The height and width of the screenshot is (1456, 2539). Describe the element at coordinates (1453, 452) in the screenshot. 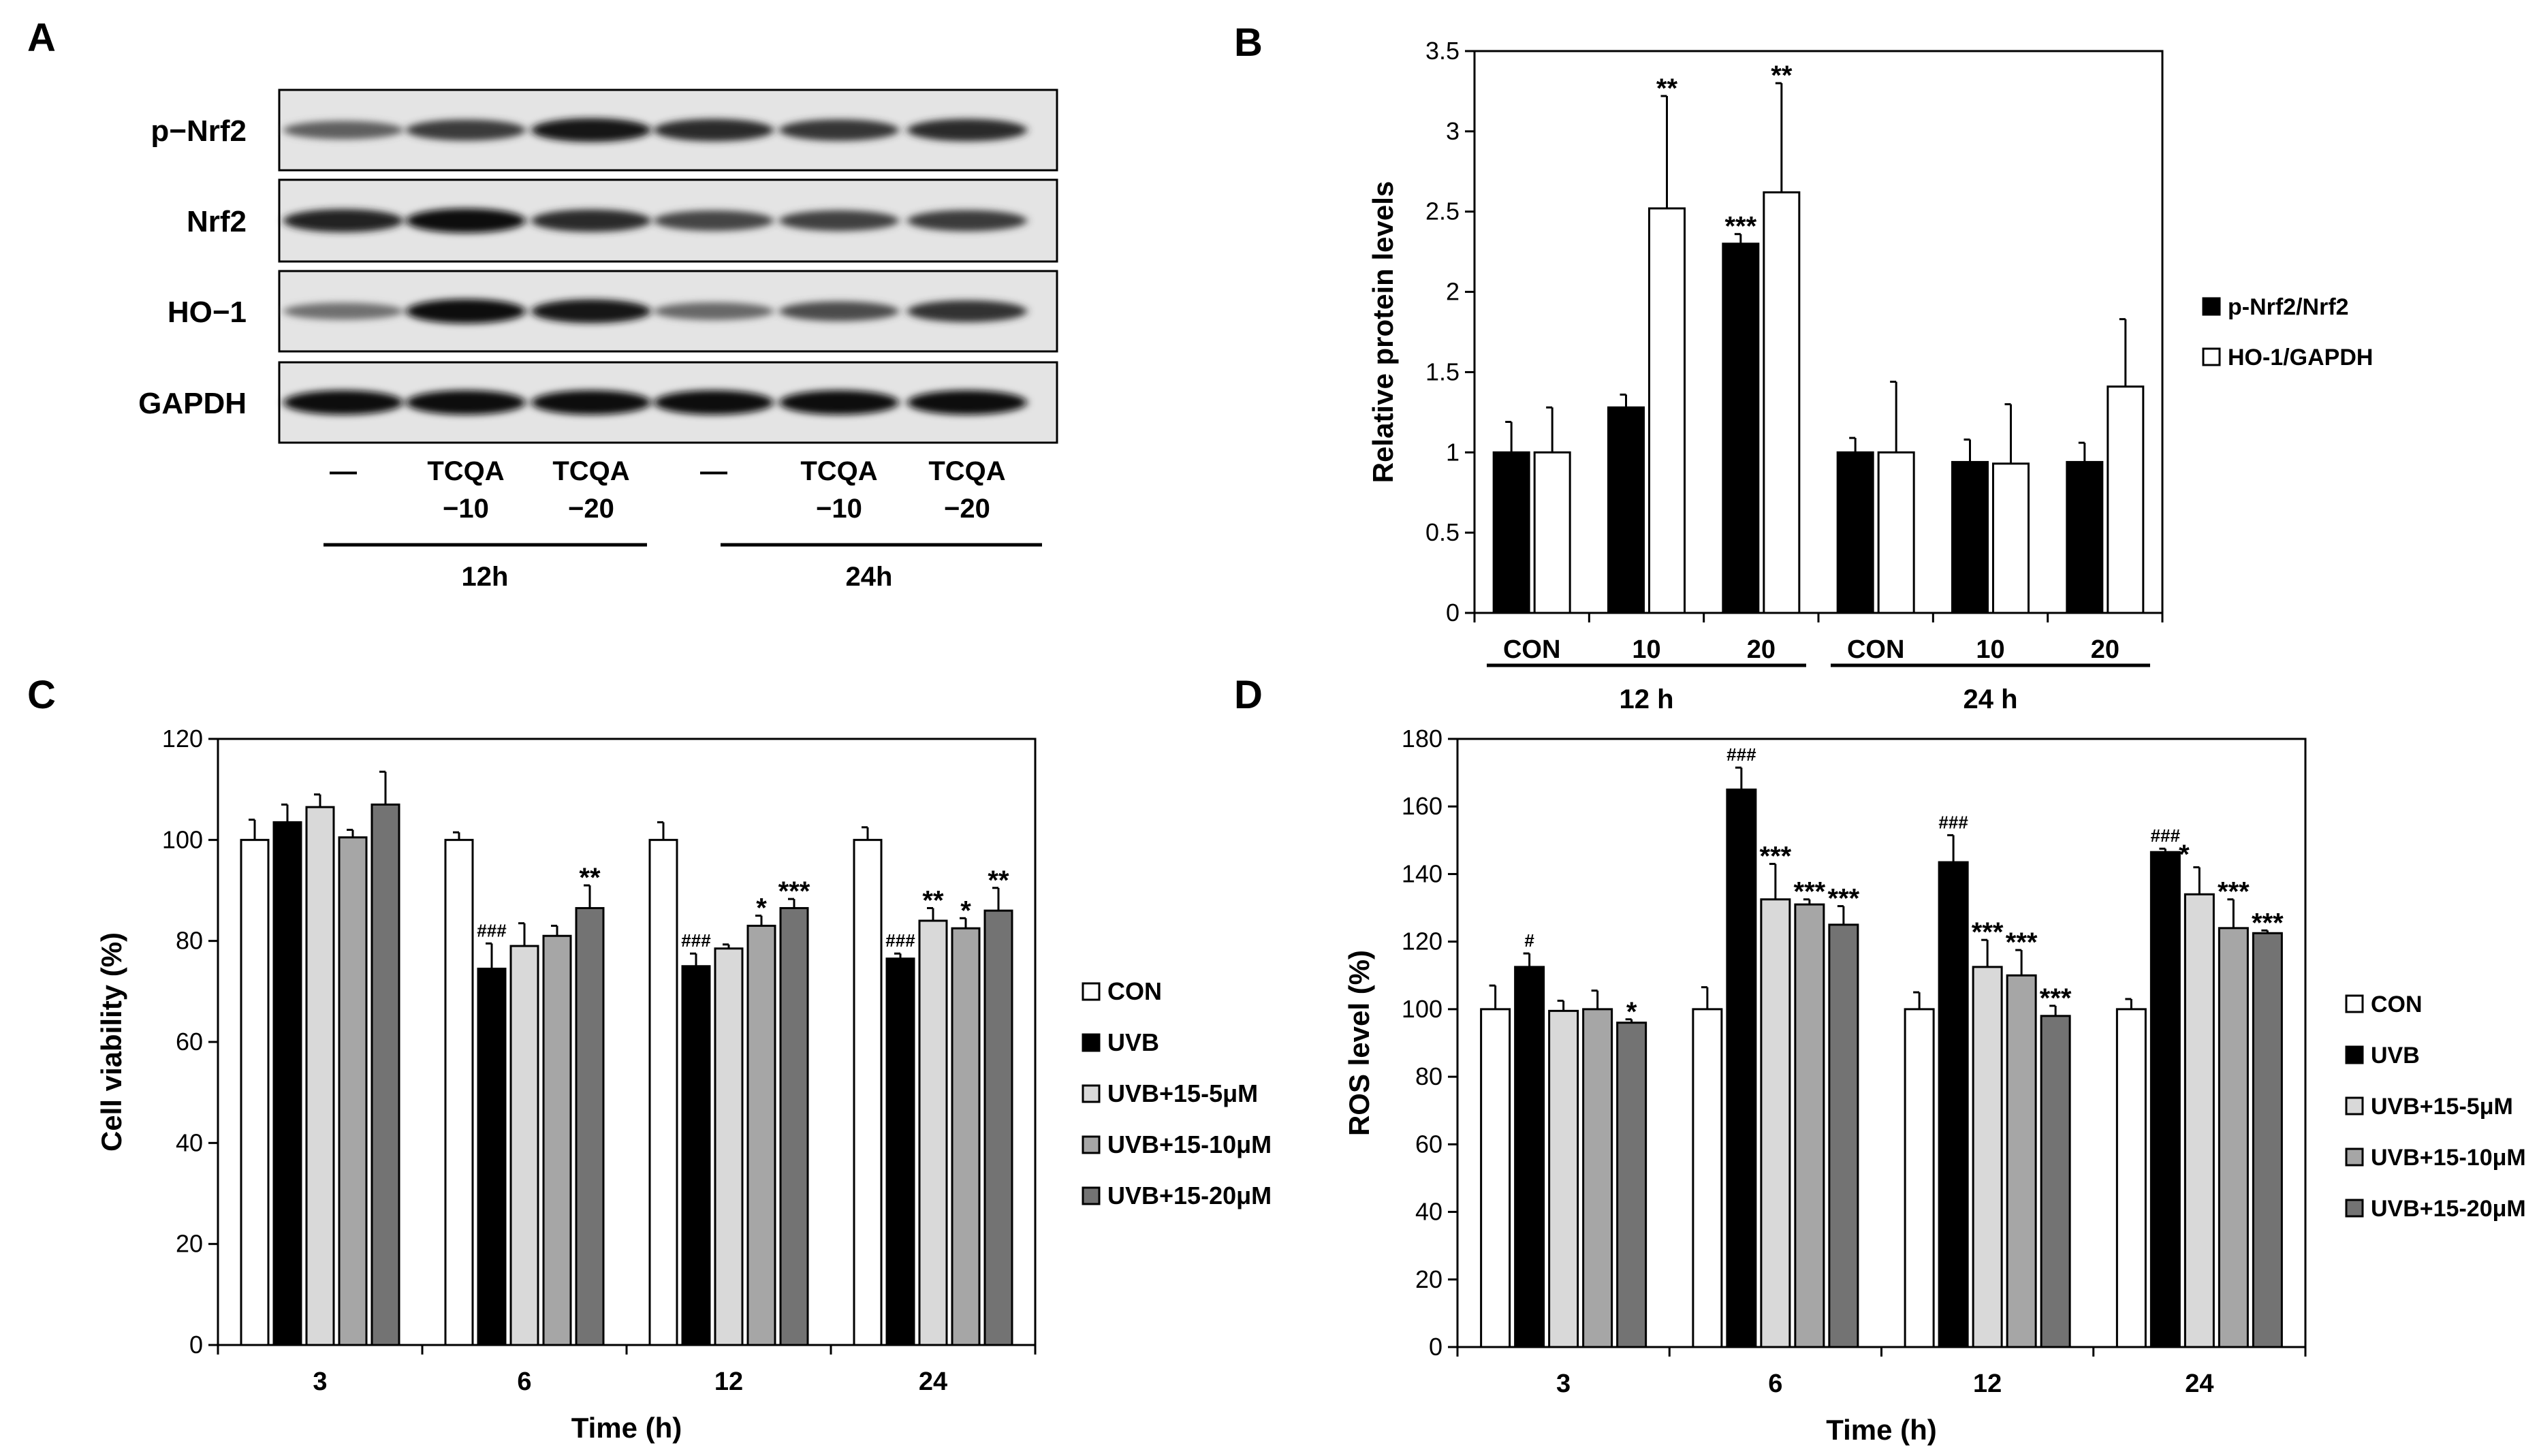

I see `y-tick-label: 1` at that location.